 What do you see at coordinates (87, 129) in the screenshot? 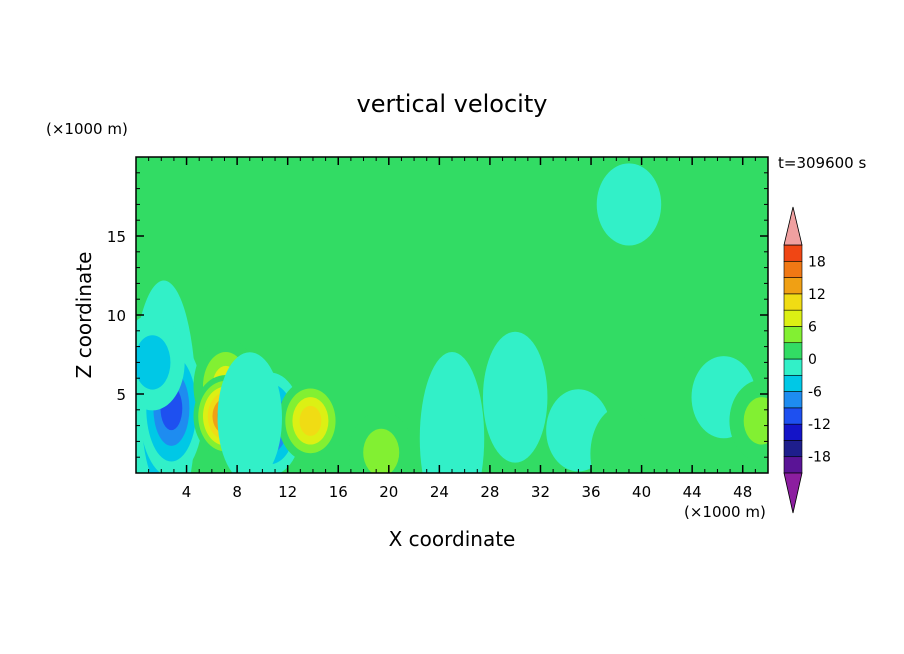
I see `z-unit-label: (×1000 m)` at bounding box center [87, 129].